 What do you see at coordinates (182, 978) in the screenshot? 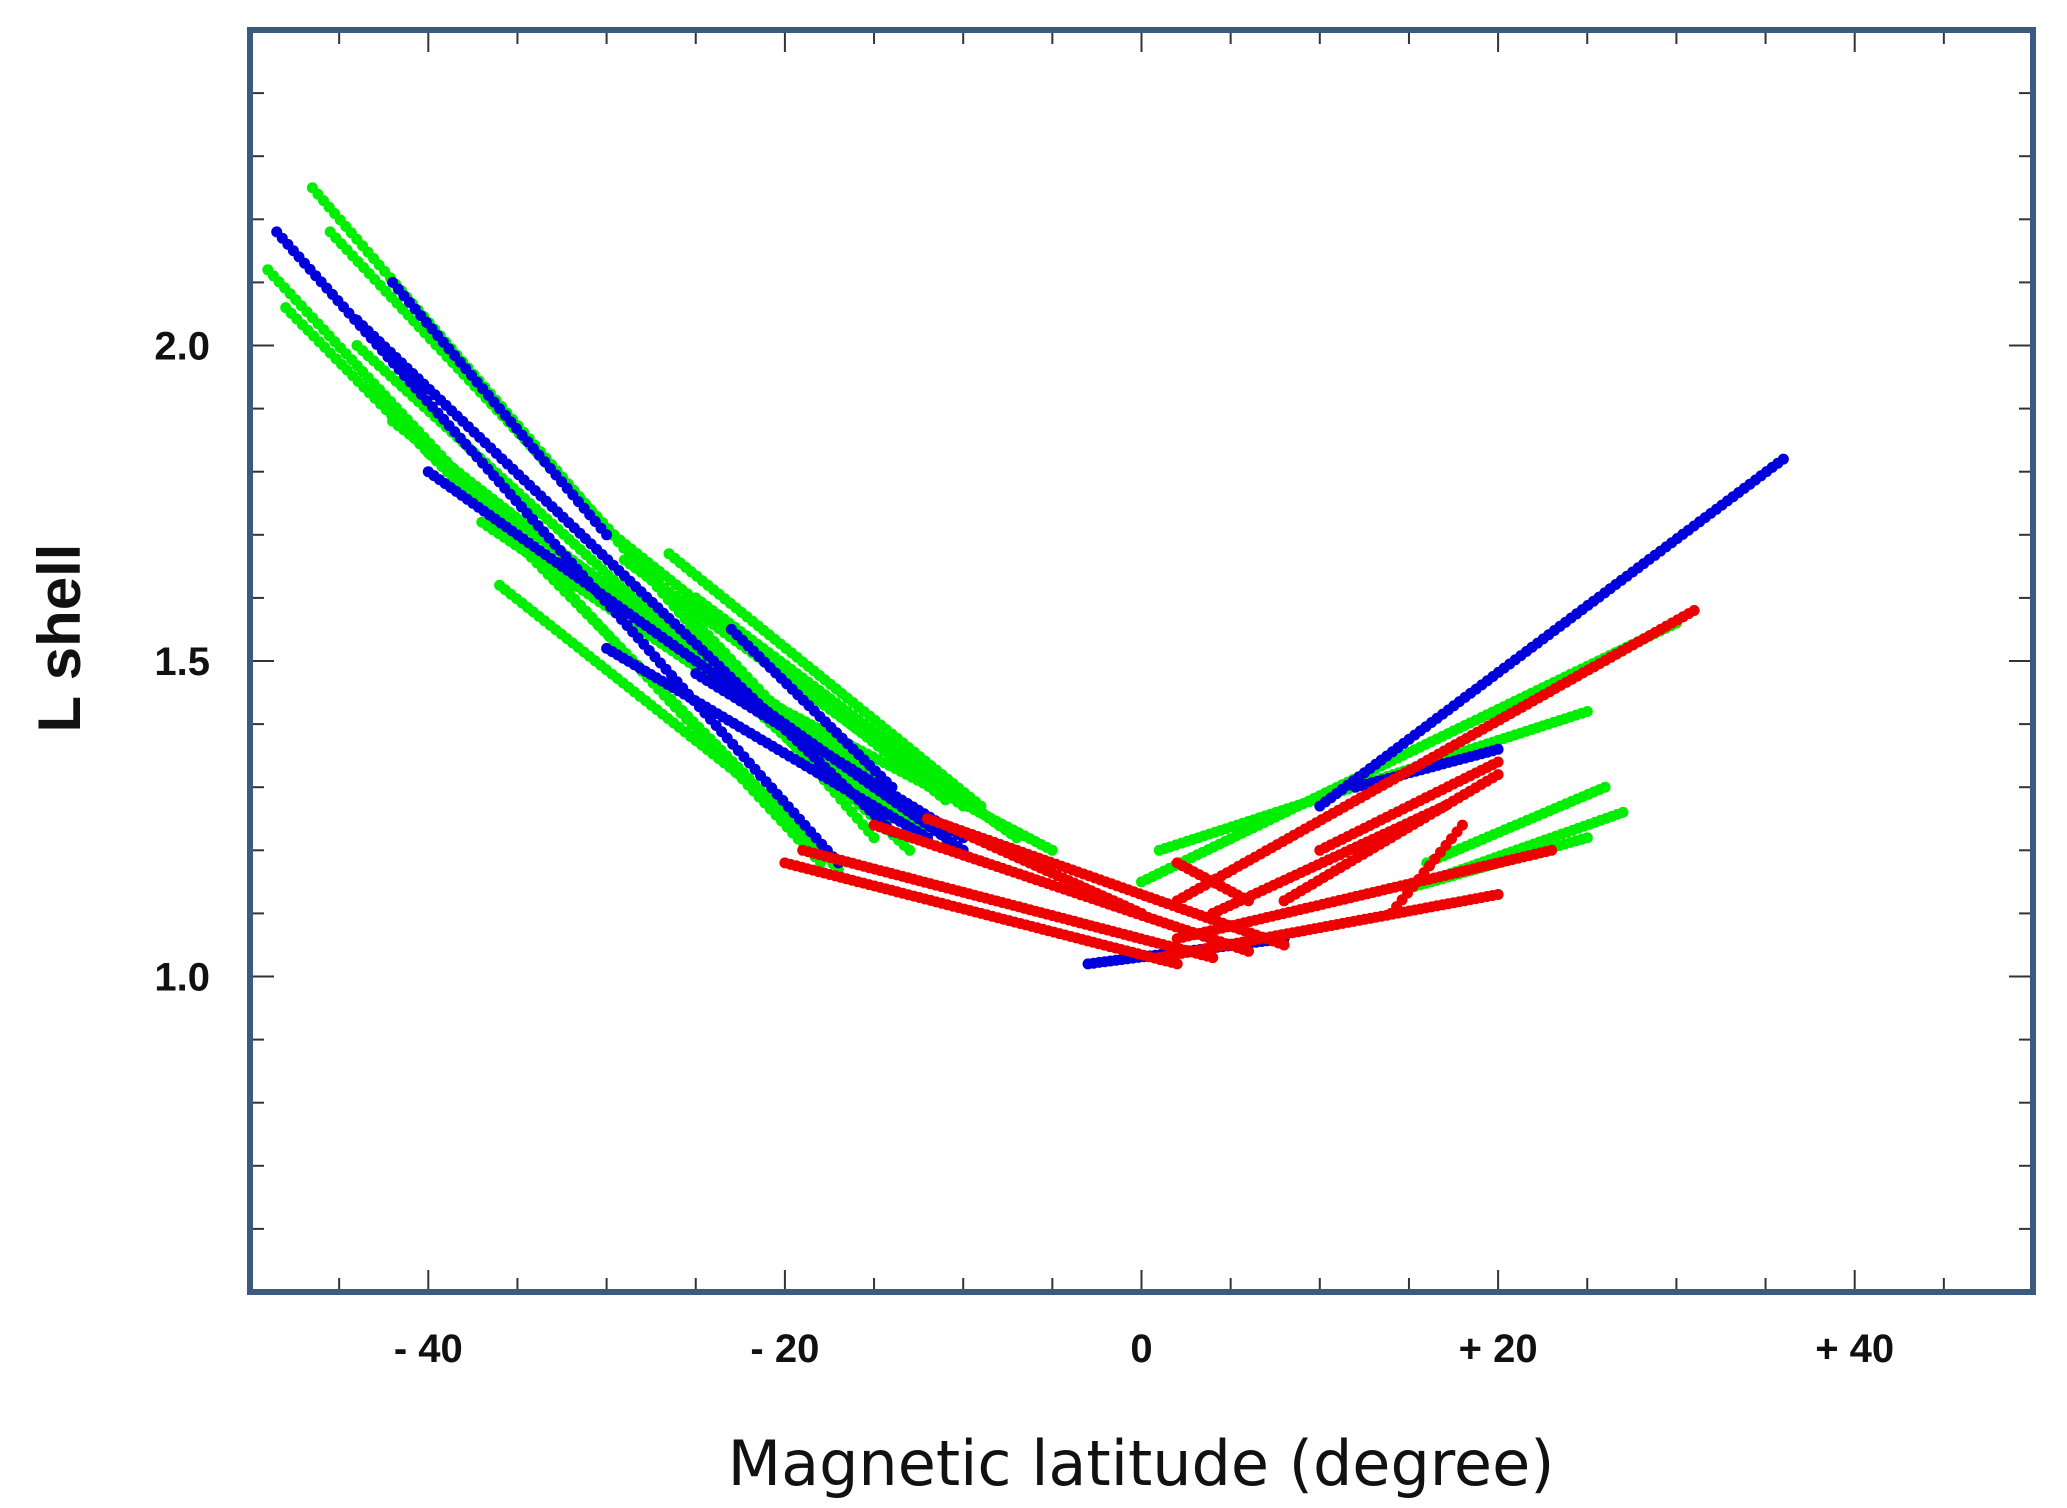
I see `y-tick-label-1: 1.0` at bounding box center [182, 978].